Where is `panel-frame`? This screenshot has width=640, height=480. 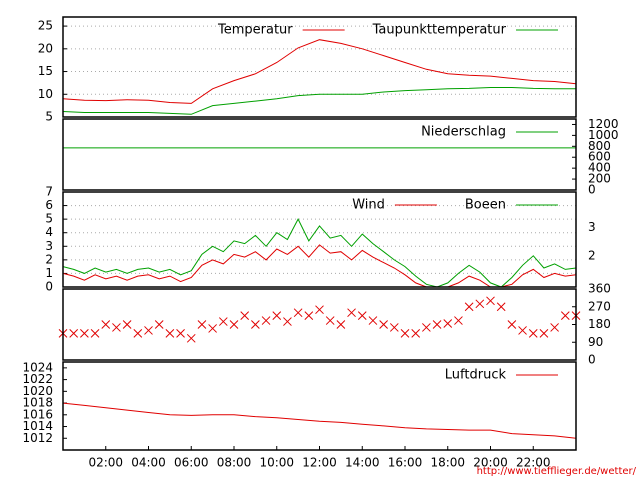 panel-frame is located at coordinates (319, 324).